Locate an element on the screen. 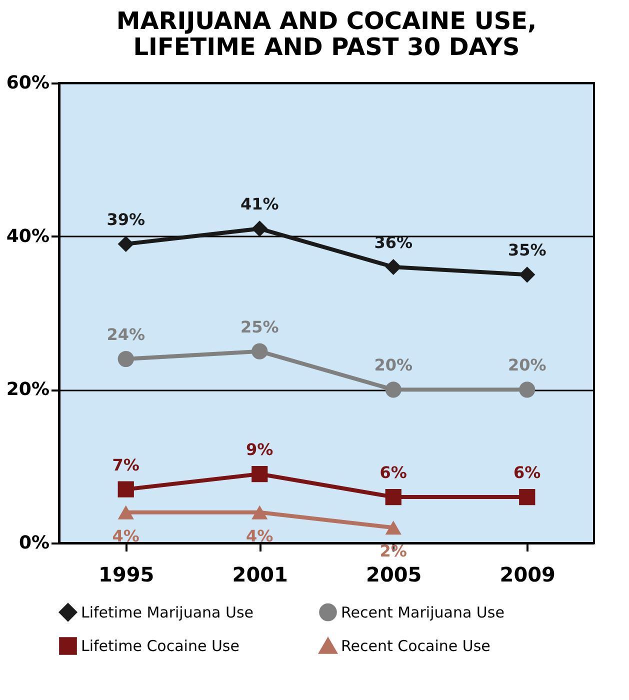  x-tick-label: 2001 is located at coordinates (260, 574).